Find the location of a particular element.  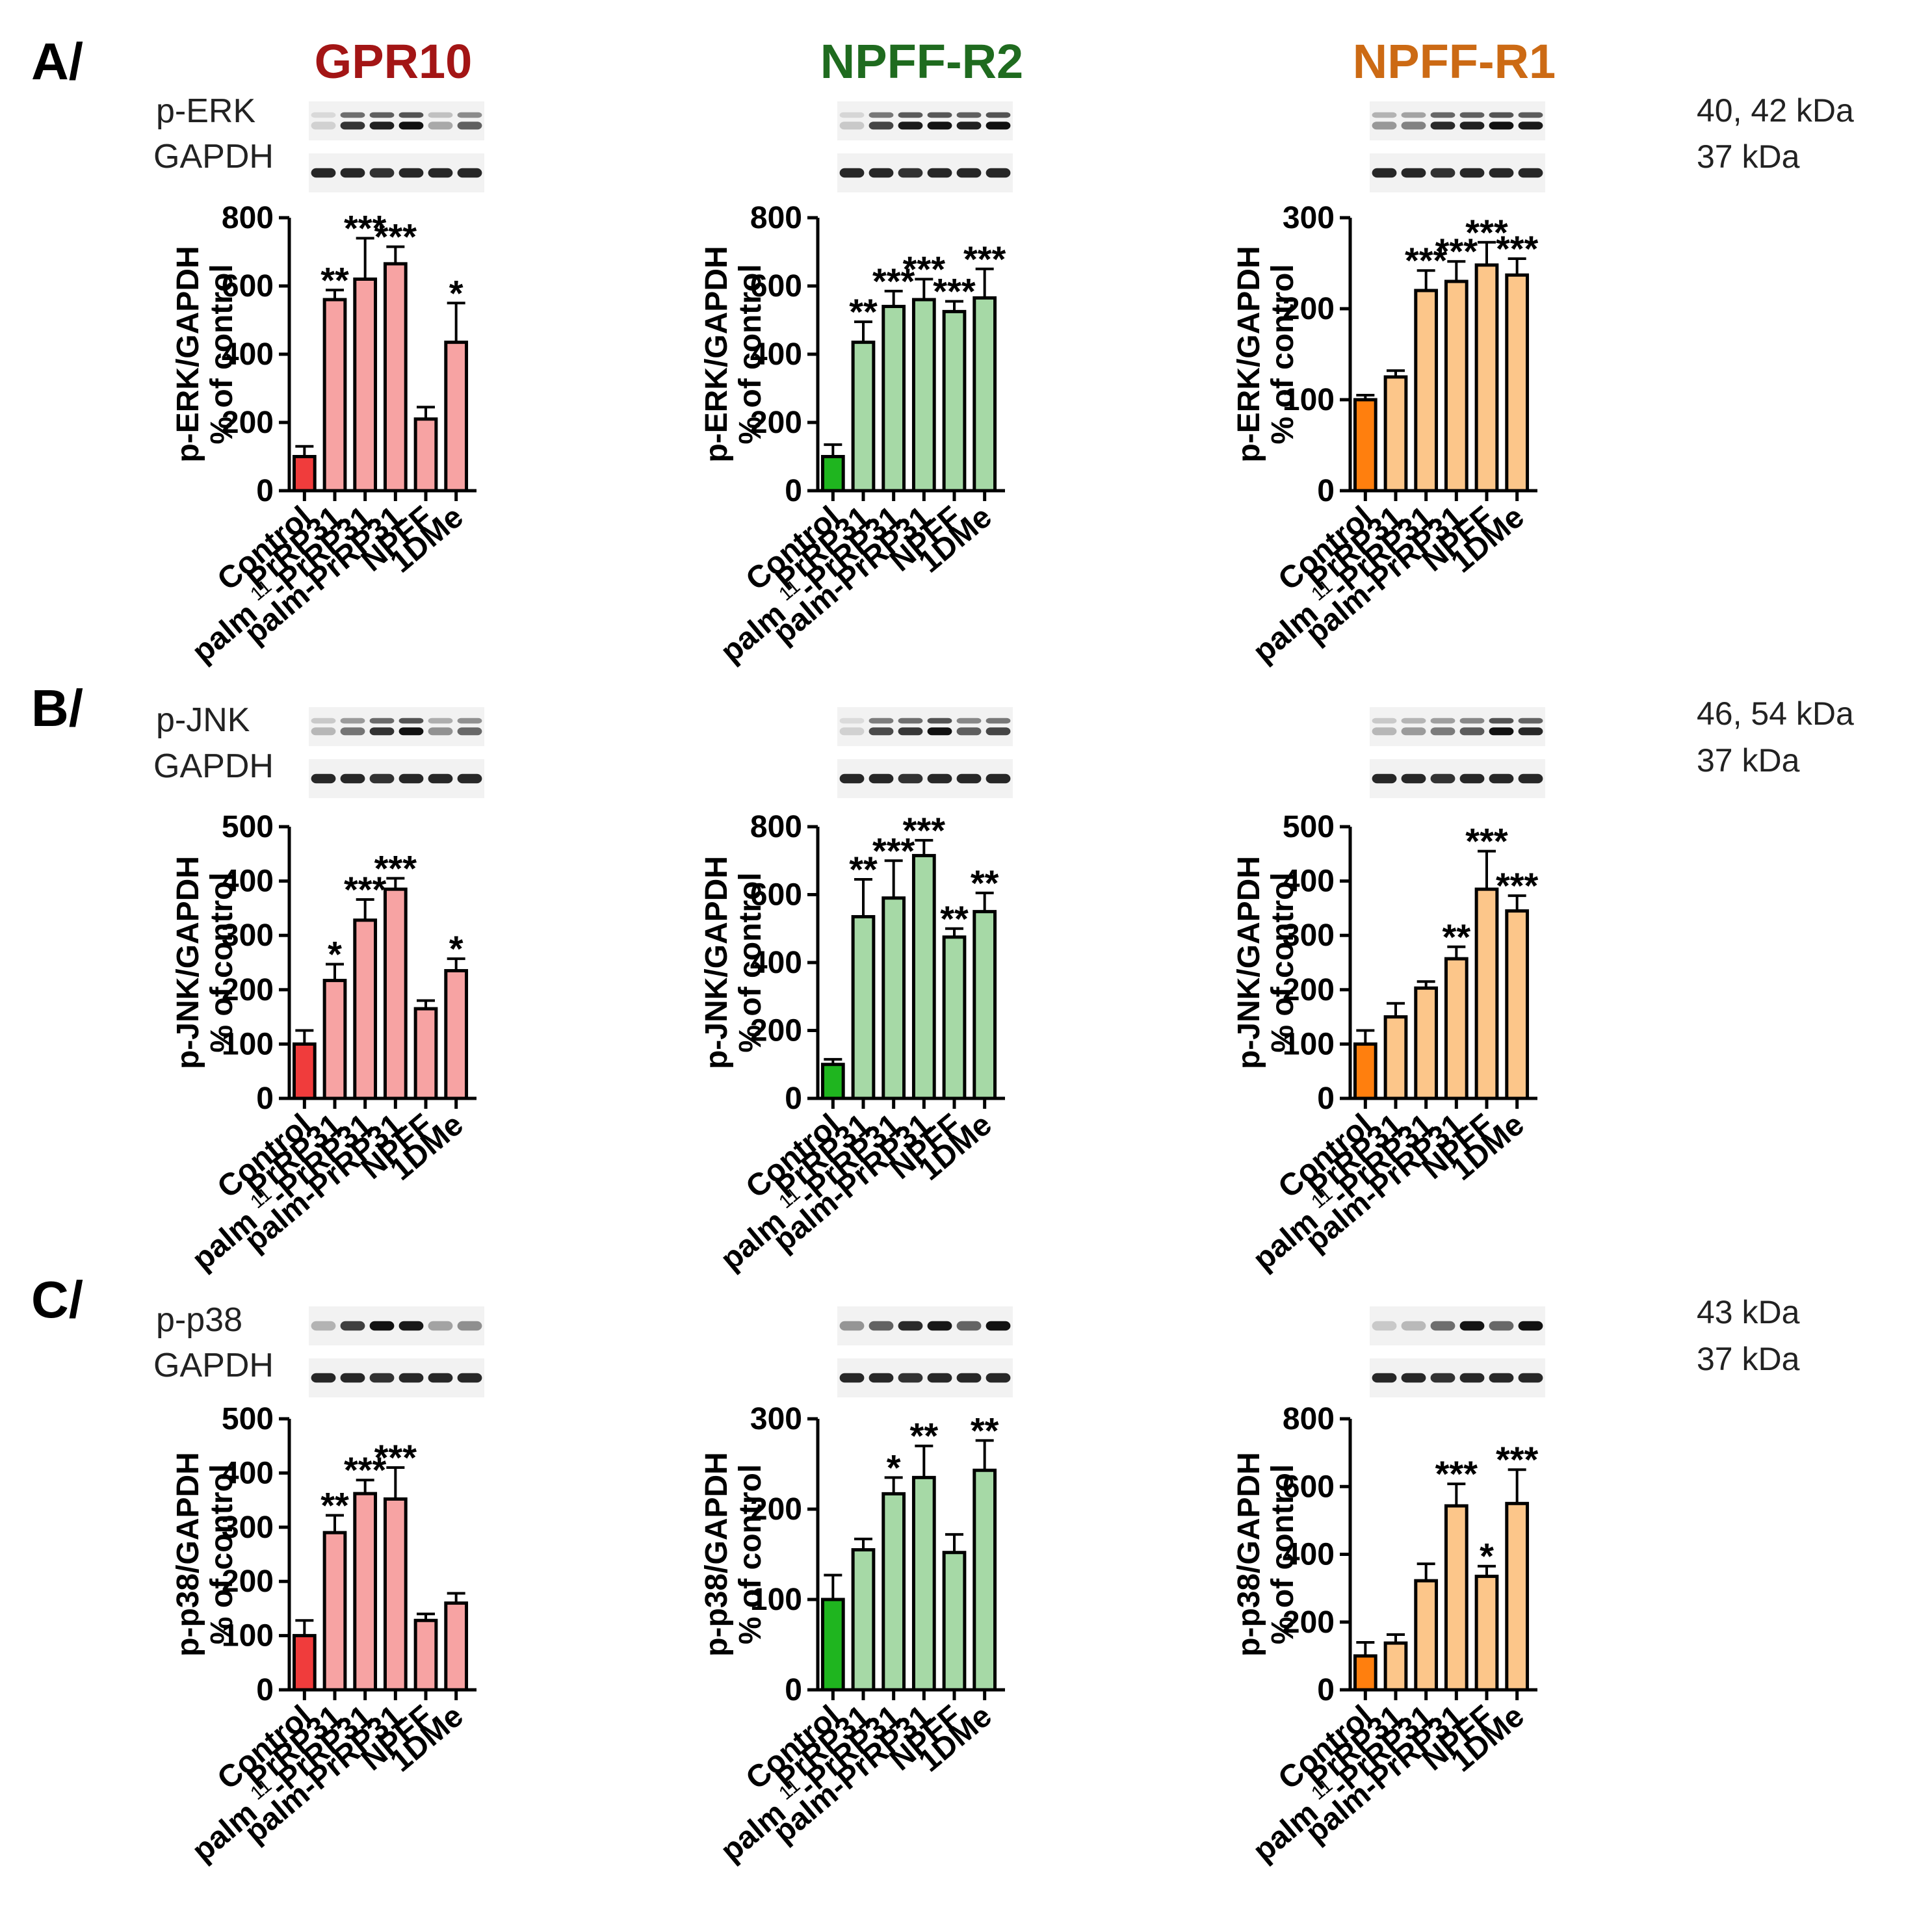

marker-label-2: p-JNK is located at coordinates (203, 720).